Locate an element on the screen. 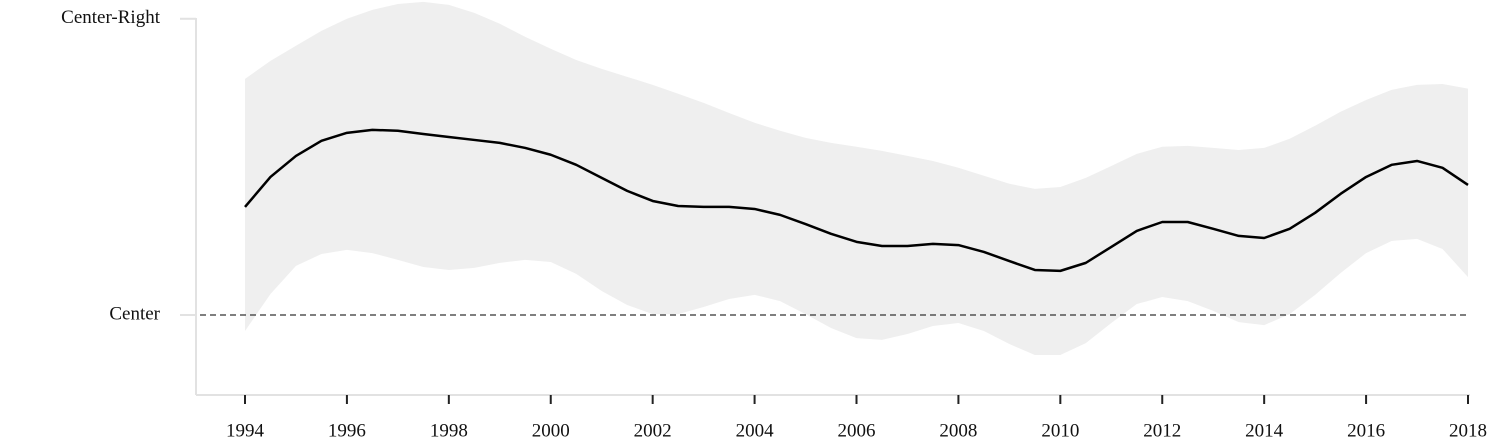  x-tick-label: 2002 is located at coordinates (653, 430).